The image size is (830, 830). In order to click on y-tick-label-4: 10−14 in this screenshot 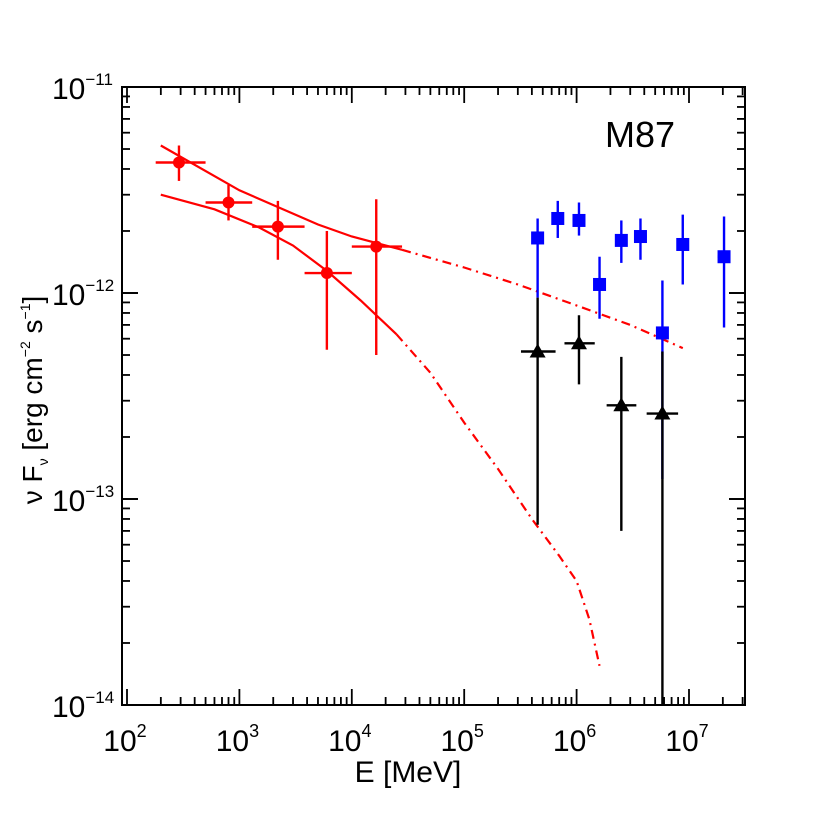, I will do `click(83, 706)`.